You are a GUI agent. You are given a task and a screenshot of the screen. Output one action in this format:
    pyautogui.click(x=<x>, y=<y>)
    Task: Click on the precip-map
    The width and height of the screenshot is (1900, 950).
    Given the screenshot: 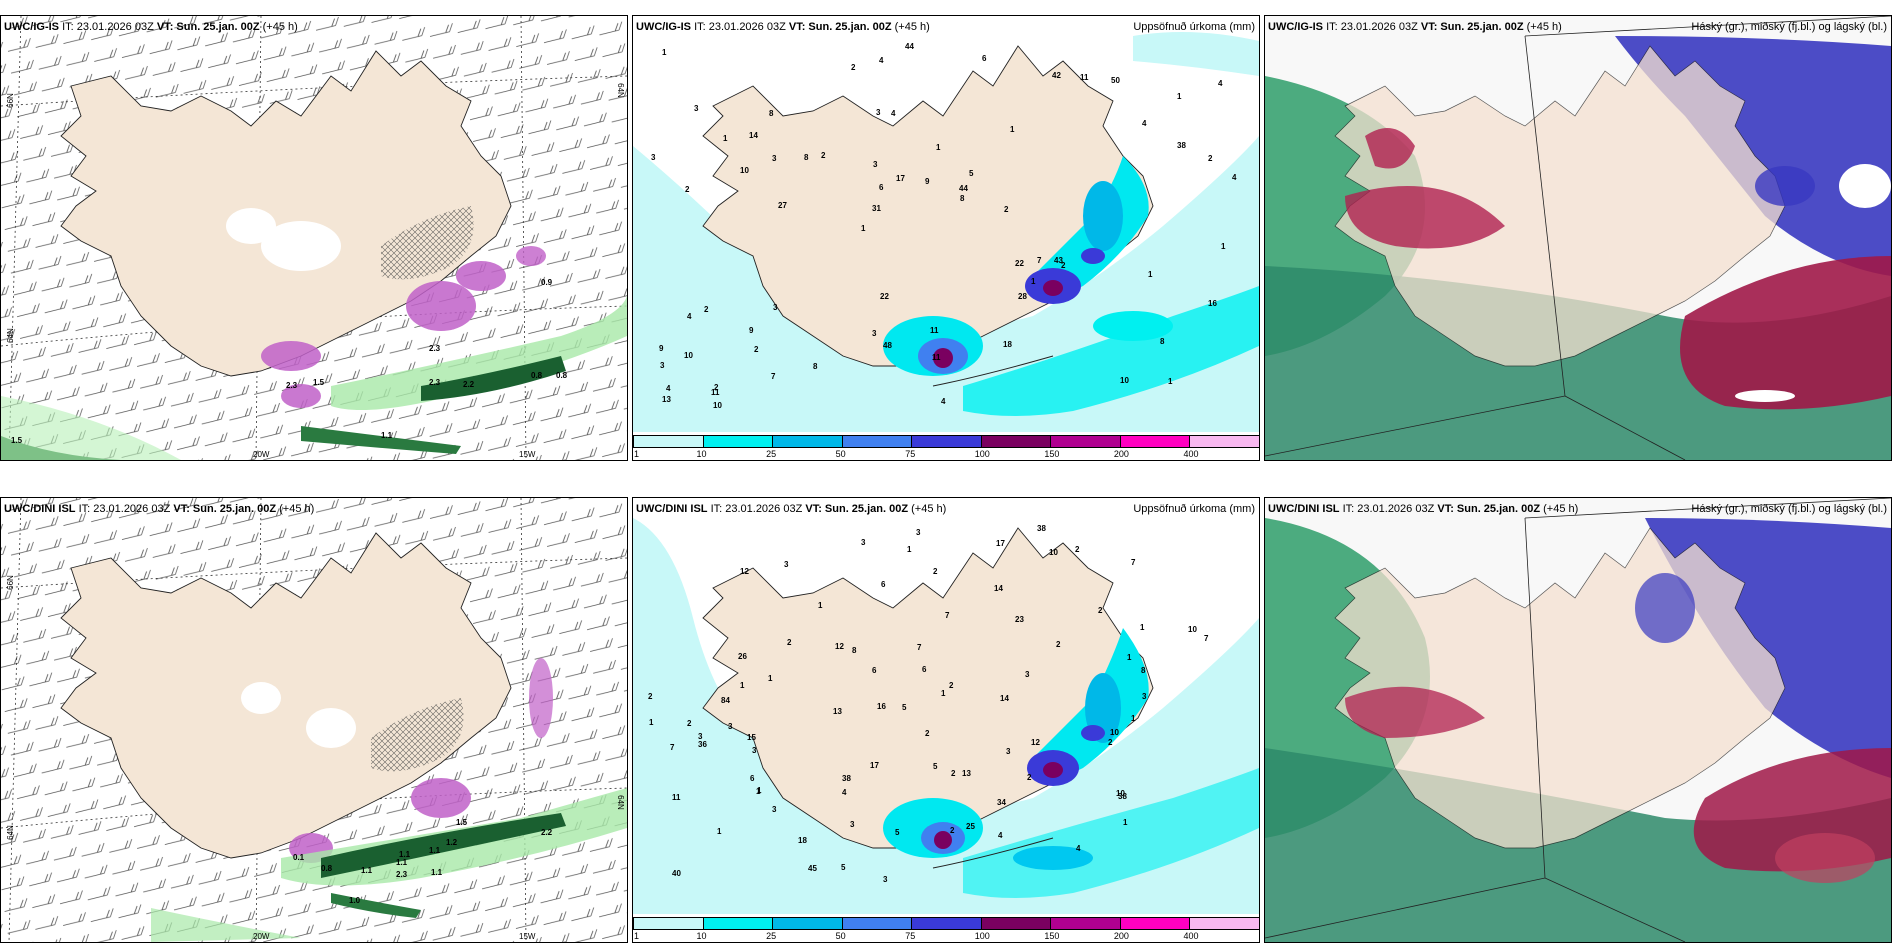 What is the action you would take?
    pyautogui.click(x=946, y=224)
    